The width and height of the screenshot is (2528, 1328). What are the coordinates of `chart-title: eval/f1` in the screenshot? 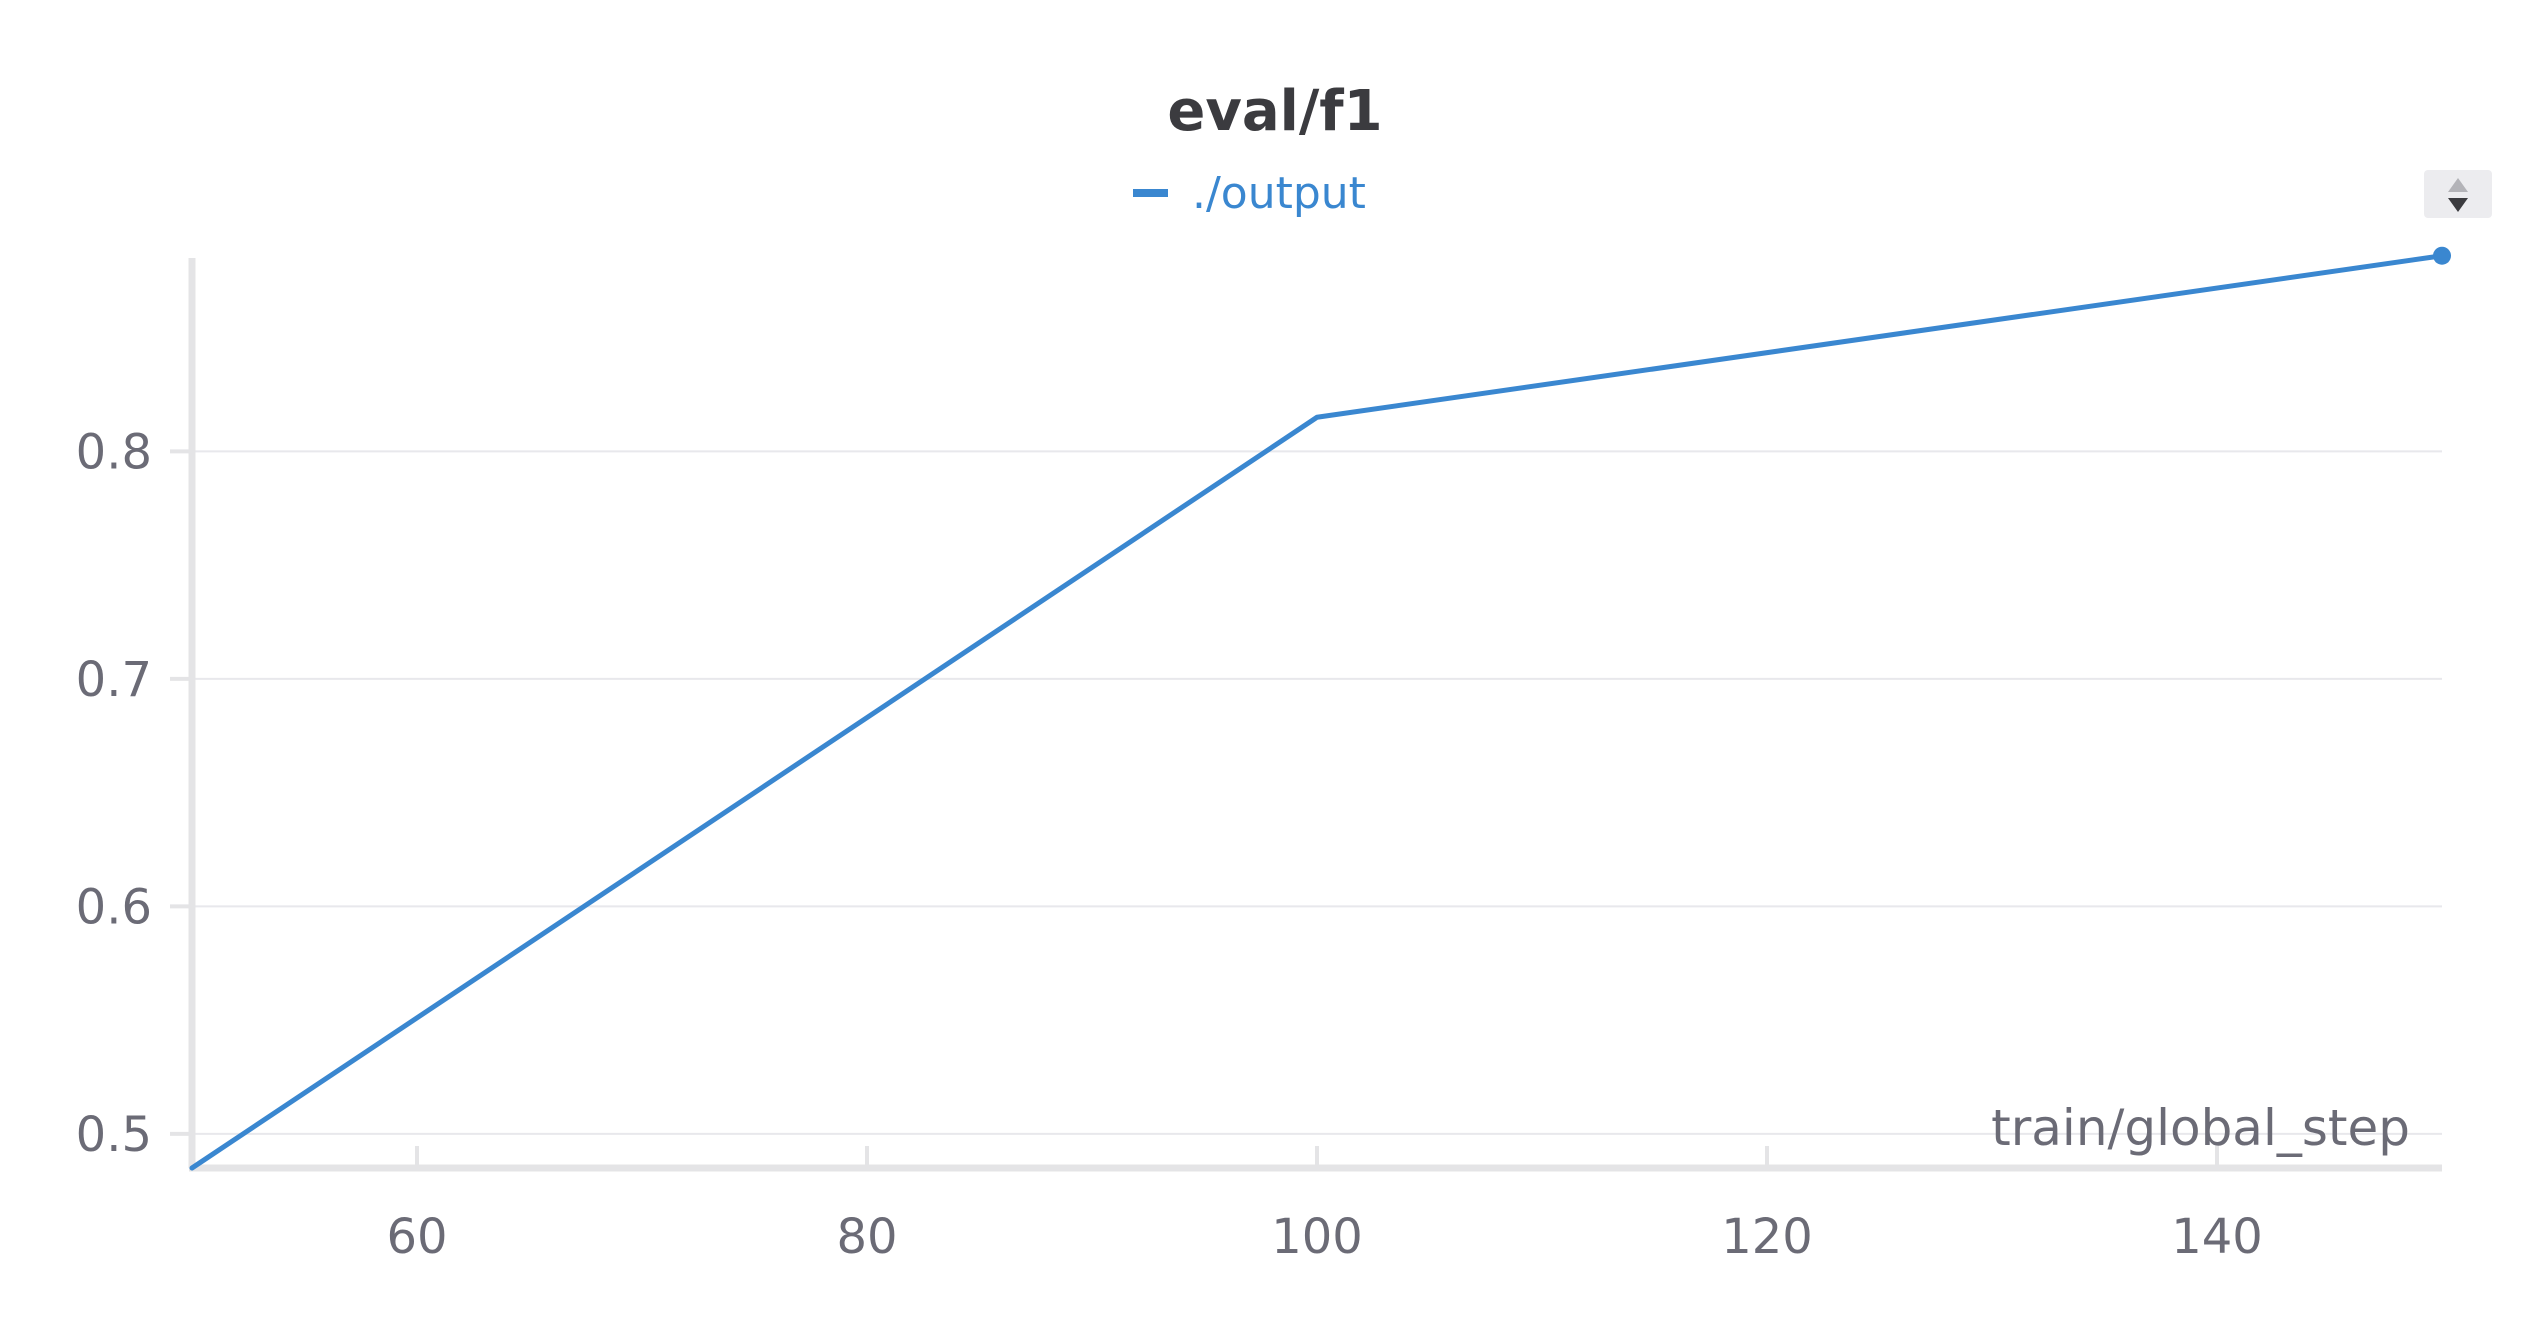 It's located at (1274, 111).